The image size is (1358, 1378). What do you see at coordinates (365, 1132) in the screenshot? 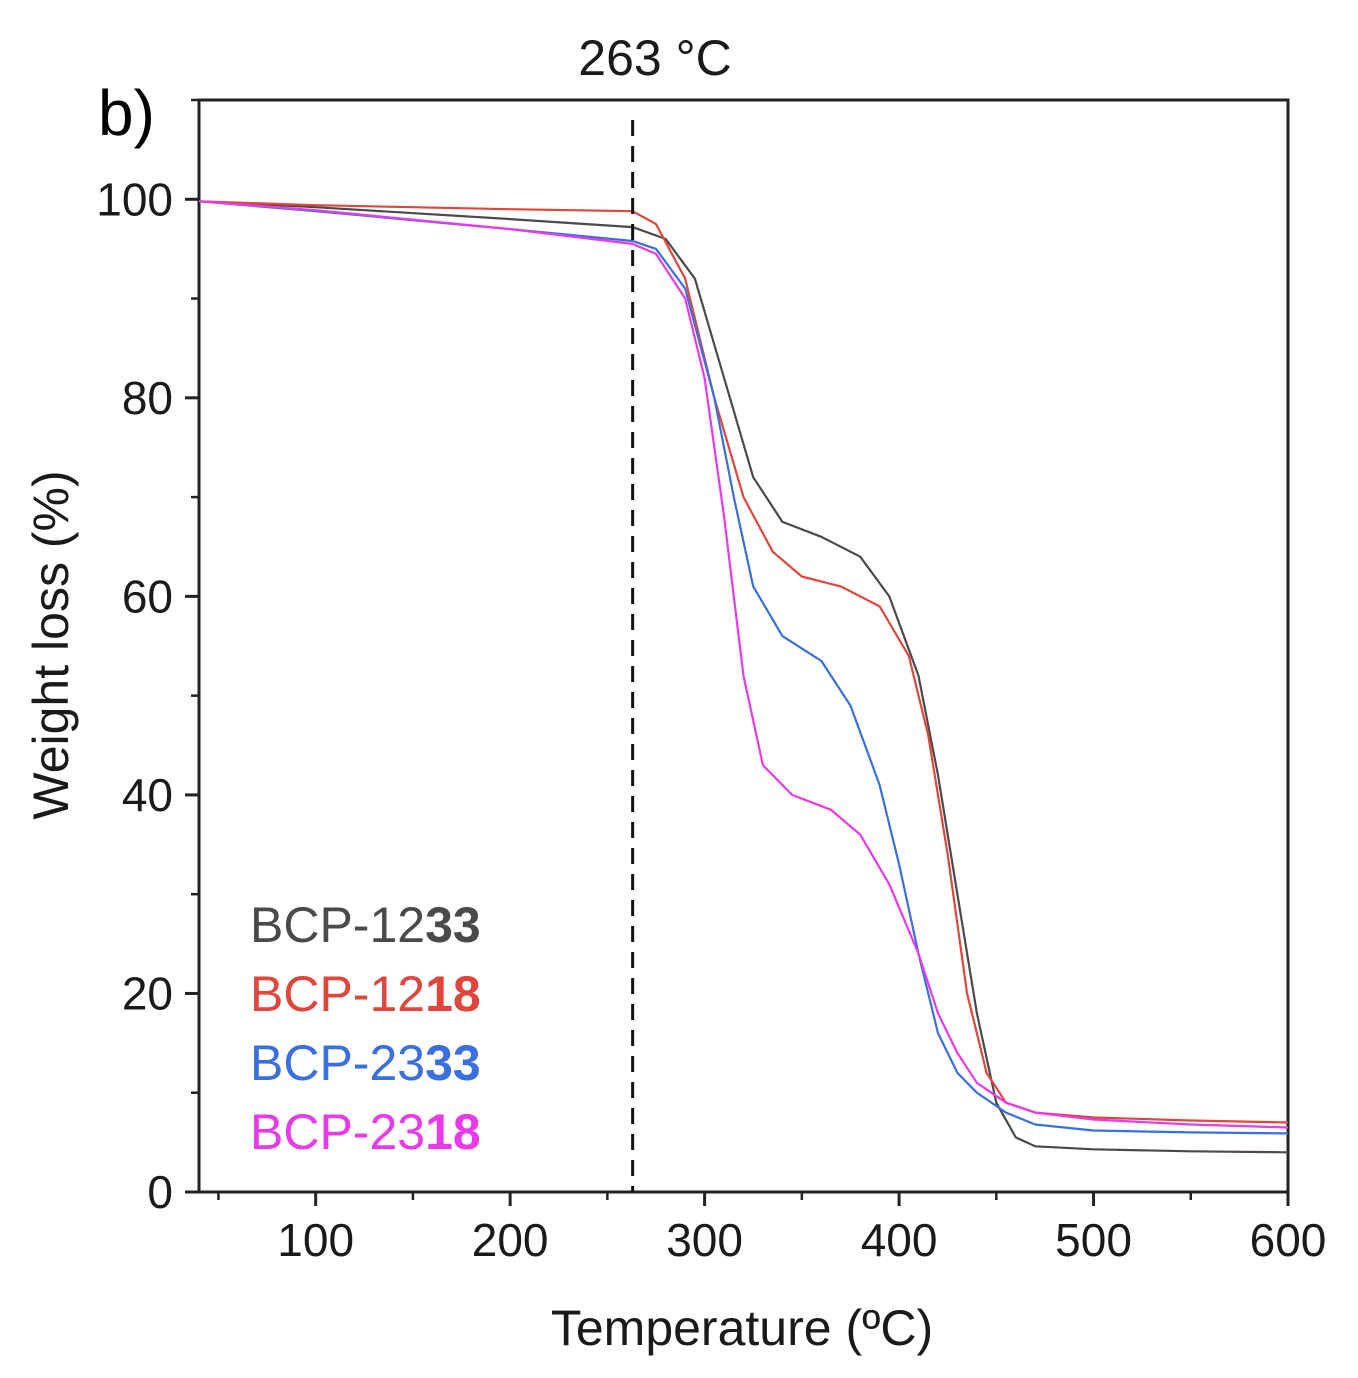
I see `legend-entry: BCP-2318` at bounding box center [365, 1132].